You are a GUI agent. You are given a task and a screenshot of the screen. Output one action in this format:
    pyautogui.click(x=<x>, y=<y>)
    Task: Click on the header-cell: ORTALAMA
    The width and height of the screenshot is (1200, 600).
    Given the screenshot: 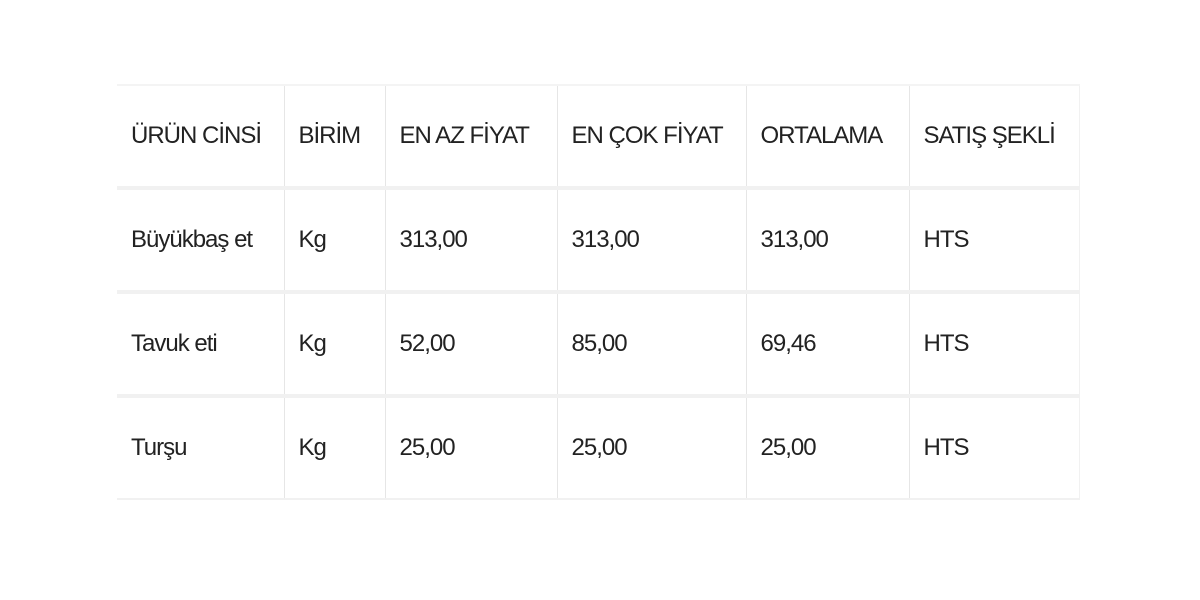 What is the action you would take?
    pyautogui.click(x=827, y=136)
    